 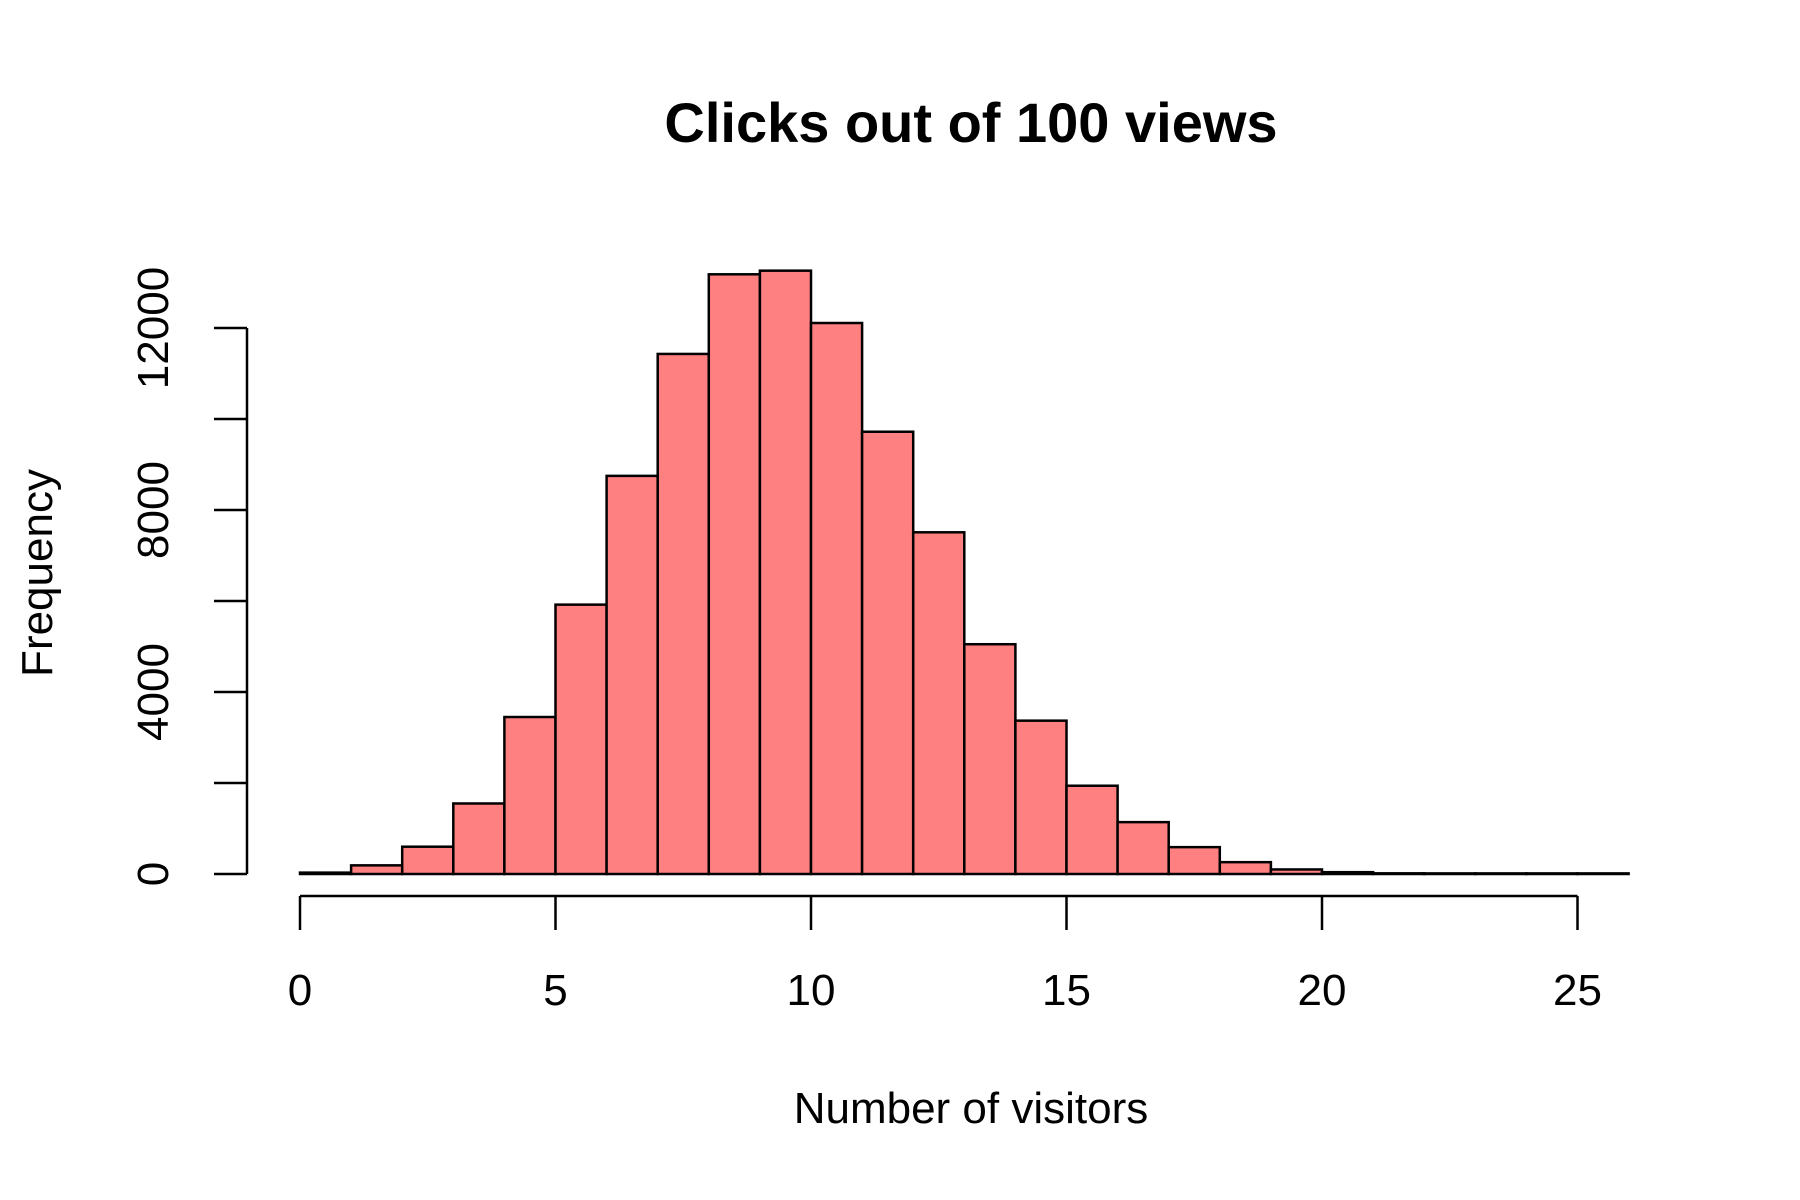 I want to click on y-axis-label: Frequency, so click(x=37, y=573).